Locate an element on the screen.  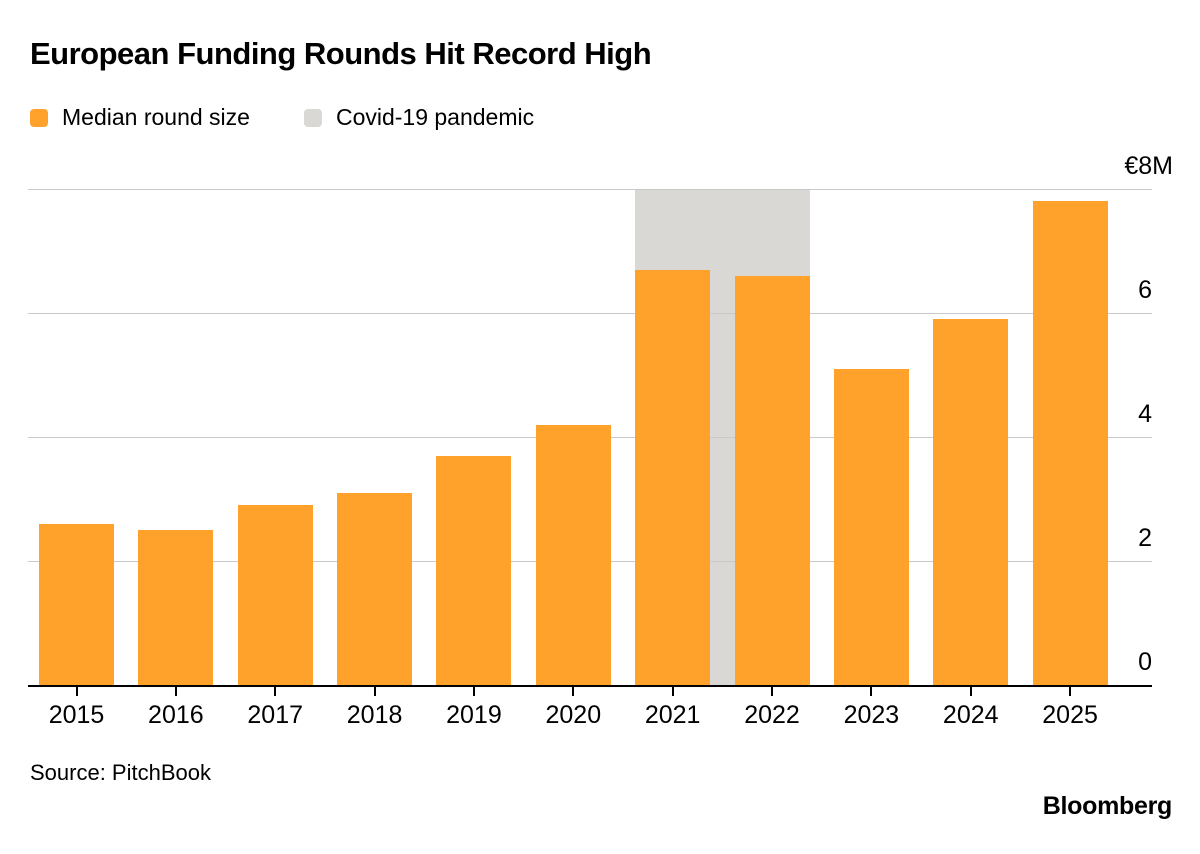
legend-swatch-median-round-size is located at coordinates (39, 117).